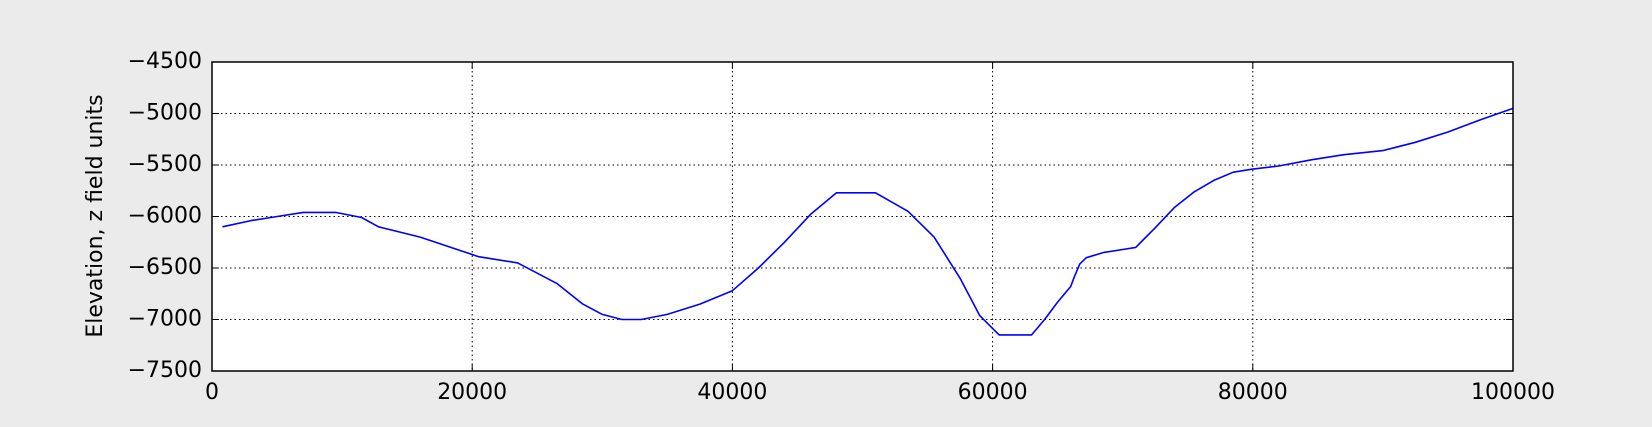 Image resolution: width=1652 pixels, height=427 pixels. Describe the element at coordinates (1513, 392) in the screenshot. I see `x-tick-label: 100000` at that location.